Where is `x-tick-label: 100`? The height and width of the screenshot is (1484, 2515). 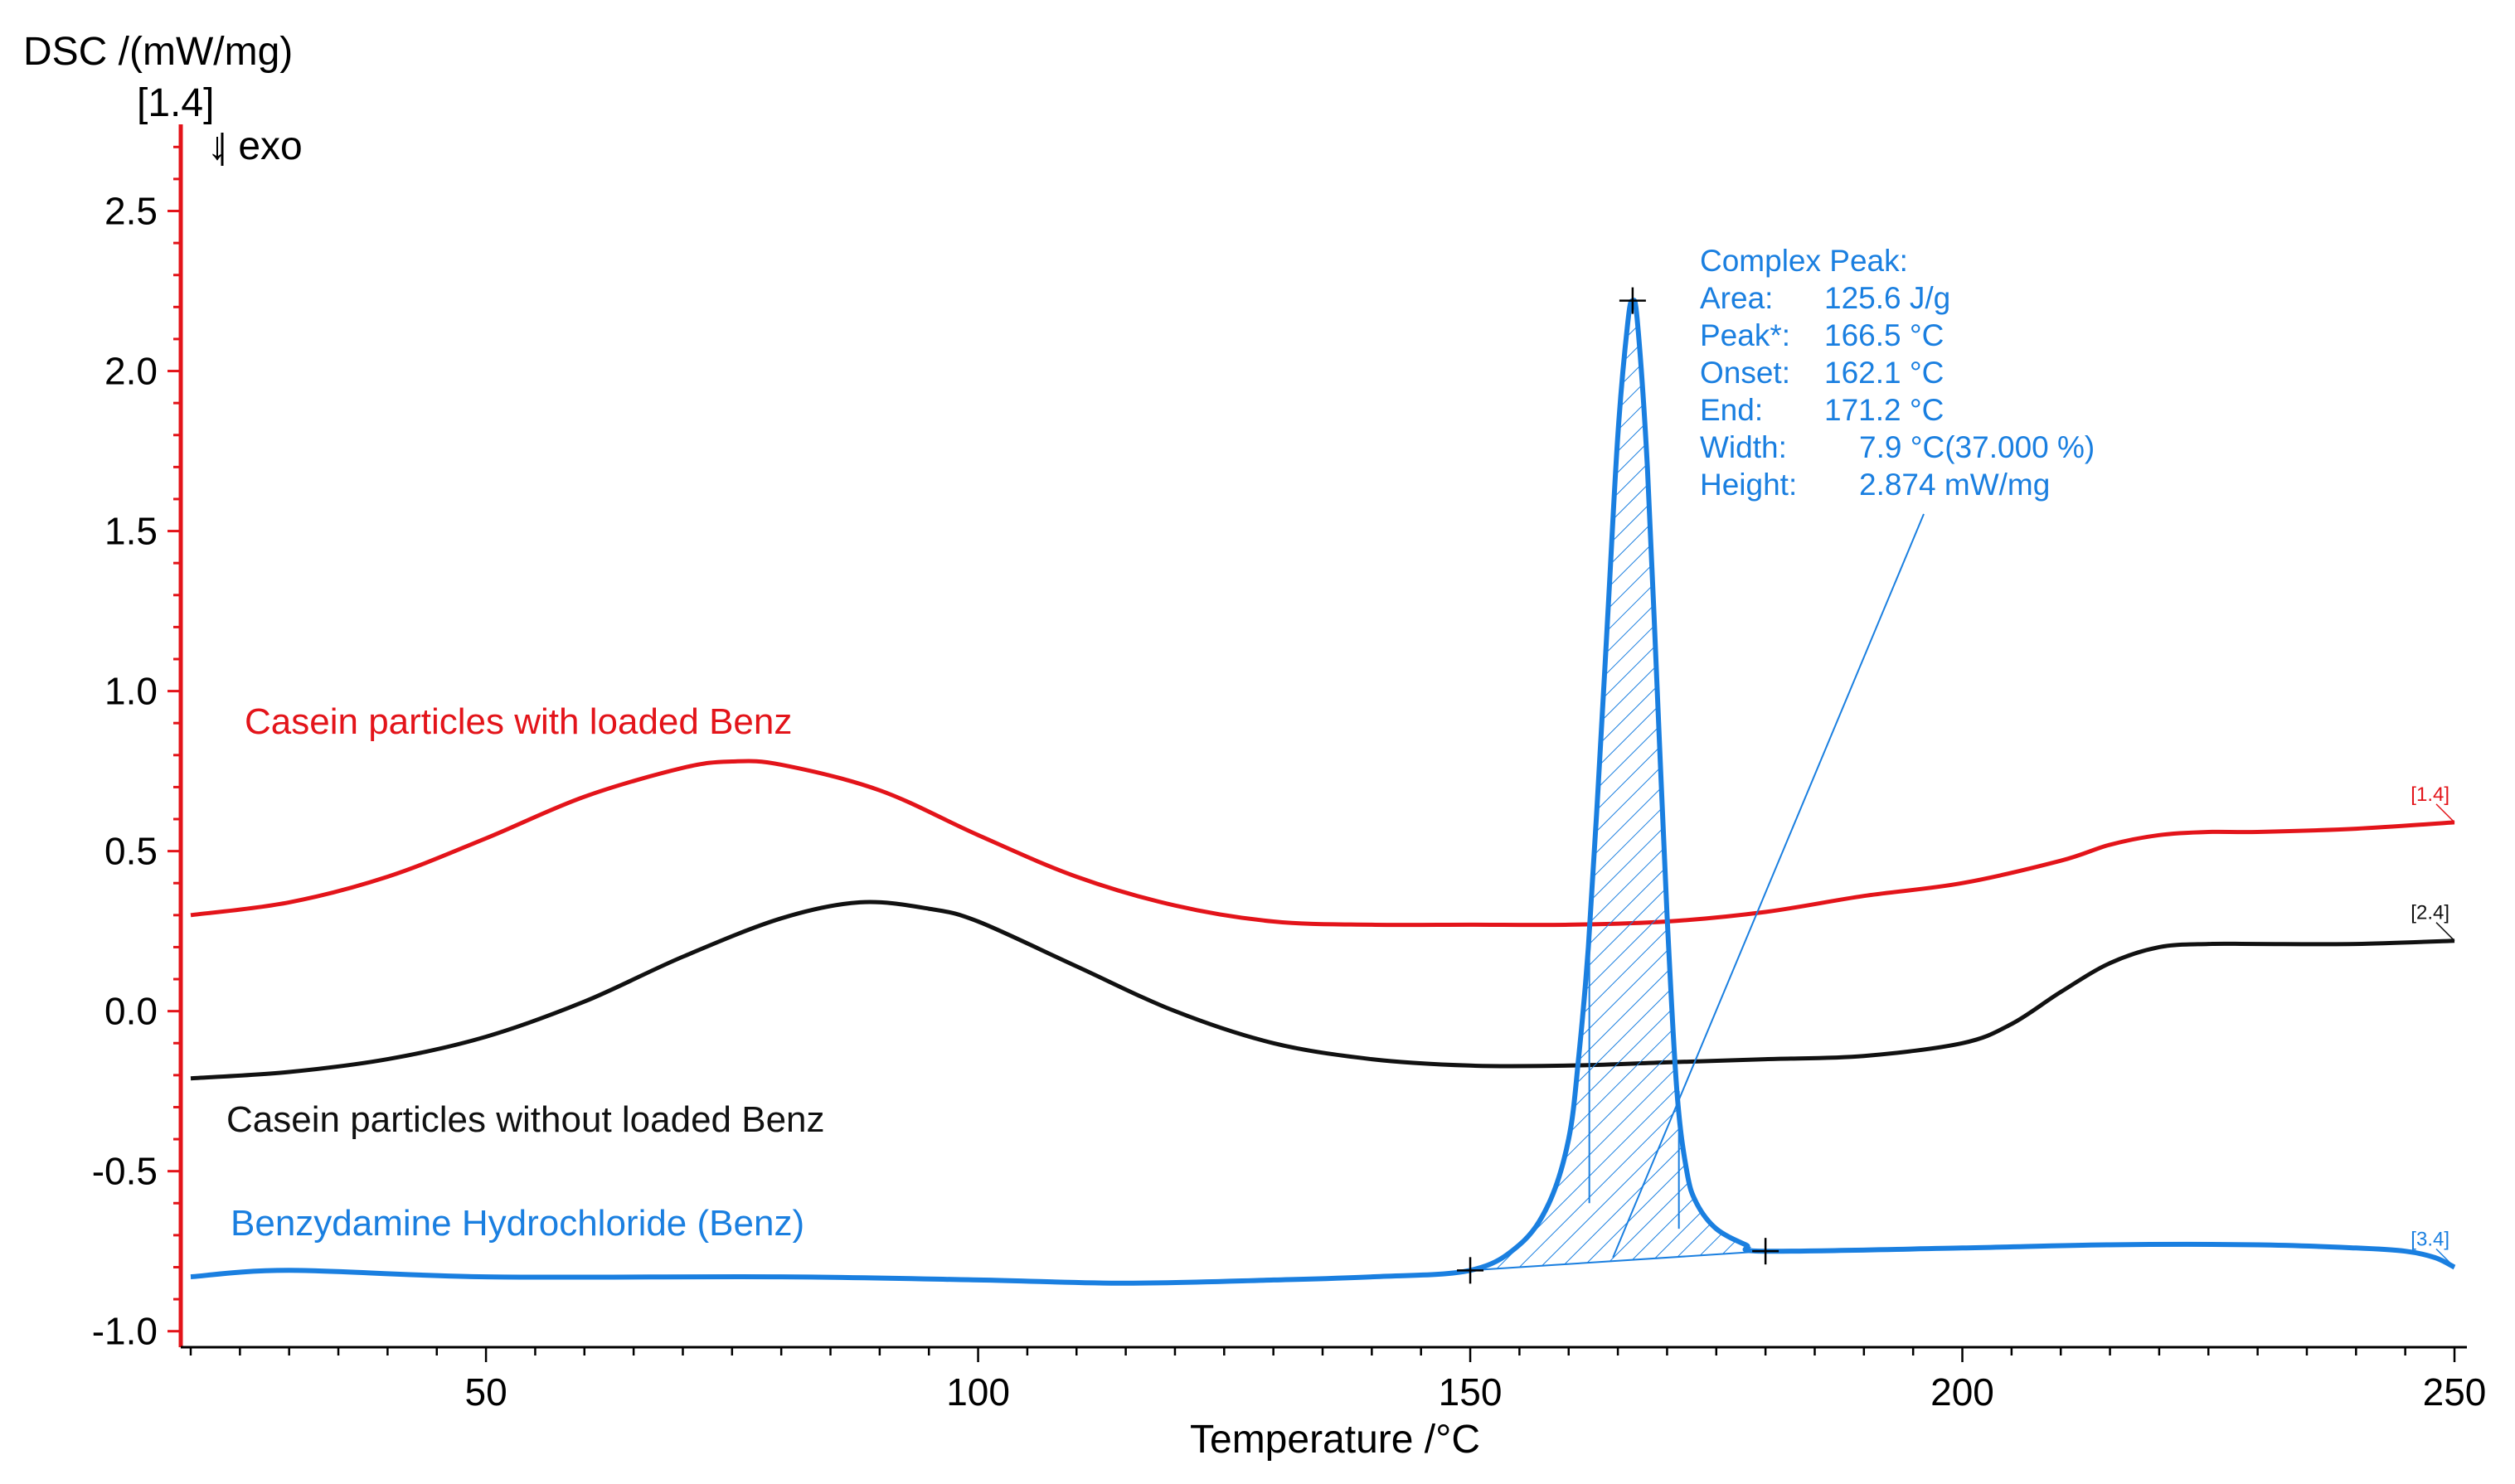
x-tick-label: 100 is located at coordinates (978, 1392).